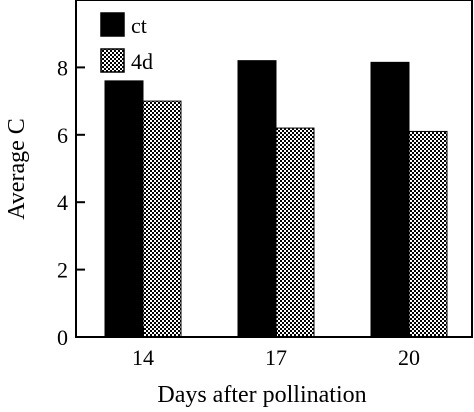 The width and height of the screenshot is (474, 412). Describe the element at coordinates (143, 357) in the screenshot. I see `x-tick-label-14: 14` at that location.